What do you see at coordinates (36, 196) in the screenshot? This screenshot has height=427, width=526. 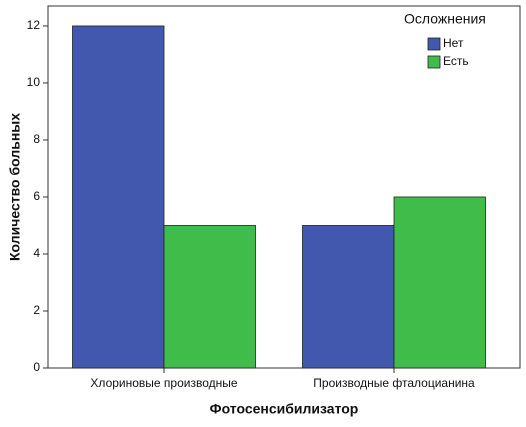 I see `y-tick-label: 6` at bounding box center [36, 196].